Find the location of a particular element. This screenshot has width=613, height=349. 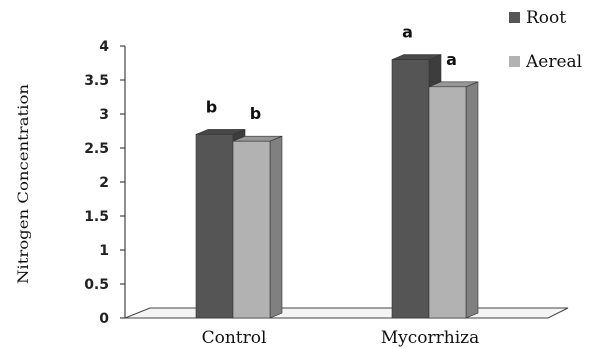

y-tick-label: 1 is located at coordinates (104, 251).